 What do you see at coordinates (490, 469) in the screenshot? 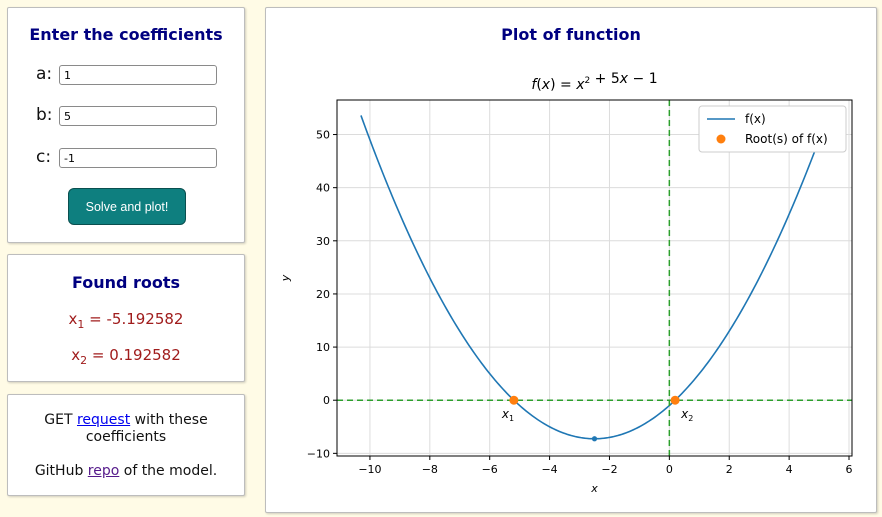
I see `x-tick-label: −6` at bounding box center [490, 469].